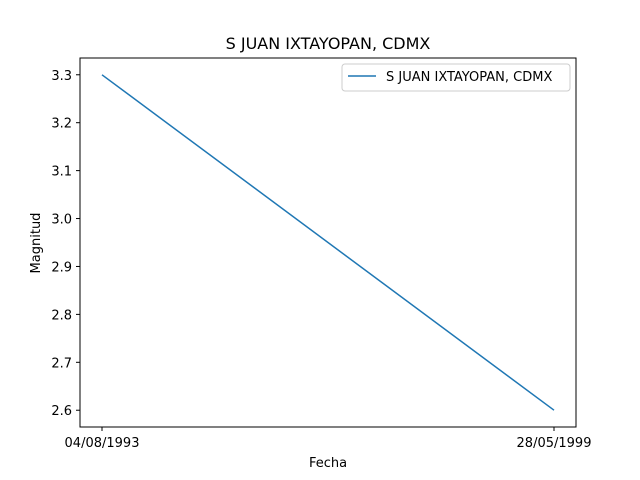 The image size is (640, 480). Describe the element at coordinates (328, 439) in the screenshot. I see `x-axis-ticks: 04/08/1993 28/05/1999` at that location.